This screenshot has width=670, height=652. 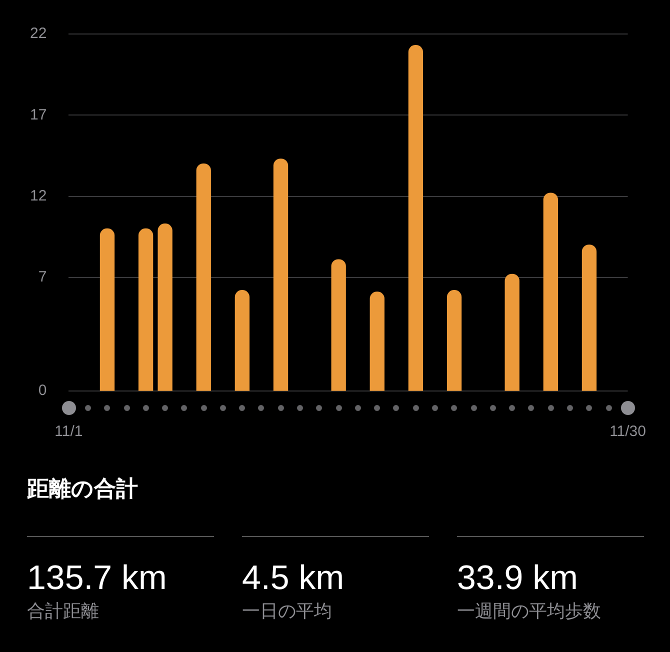 I want to click on y-tick-label: 22, so click(x=38, y=33).